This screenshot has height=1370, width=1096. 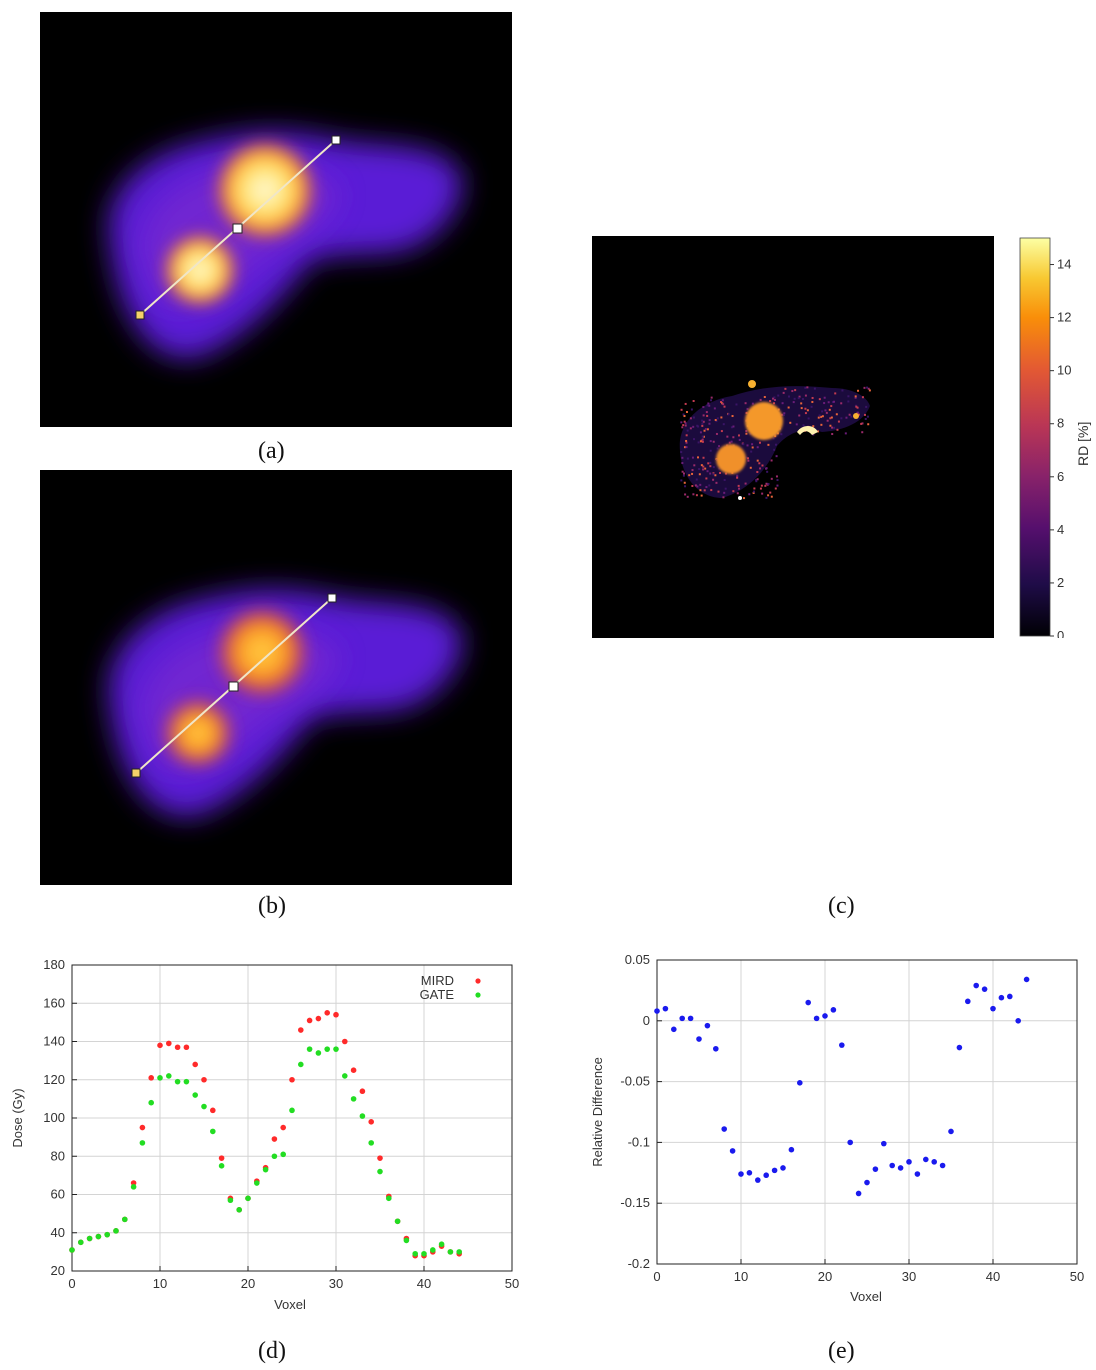 I want to click on chart-e-xtick-label: 50, so click(x=1077, y=1276).